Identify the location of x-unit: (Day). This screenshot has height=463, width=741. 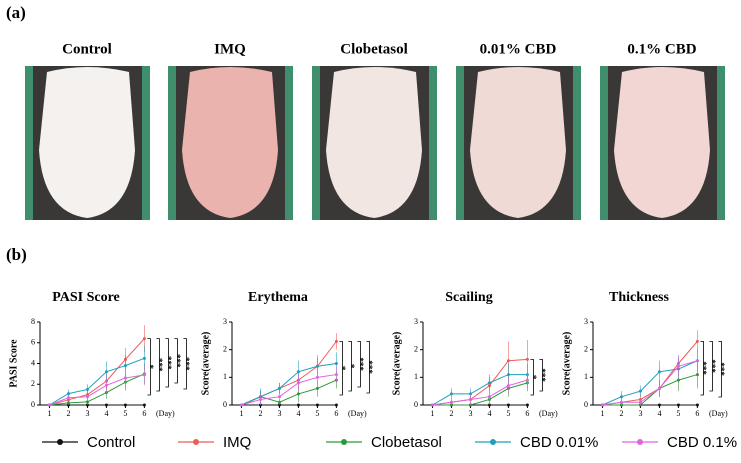
(548, 413).